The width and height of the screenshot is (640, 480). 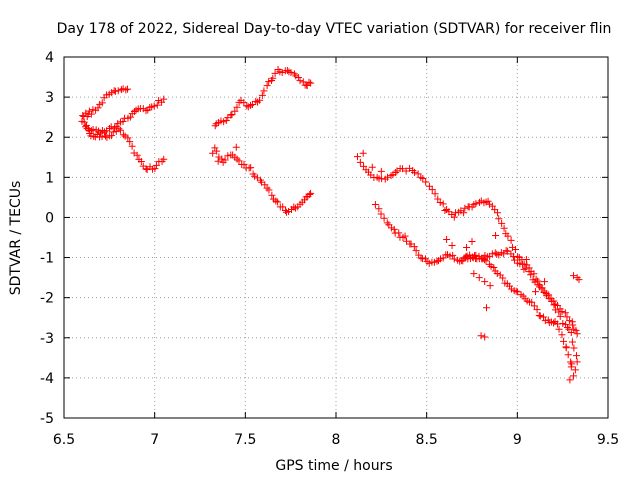 What do you see at coordinates (49, 218) in the screenshot?
I see `y-tick-label: 0` at bounding box center [49, 218].